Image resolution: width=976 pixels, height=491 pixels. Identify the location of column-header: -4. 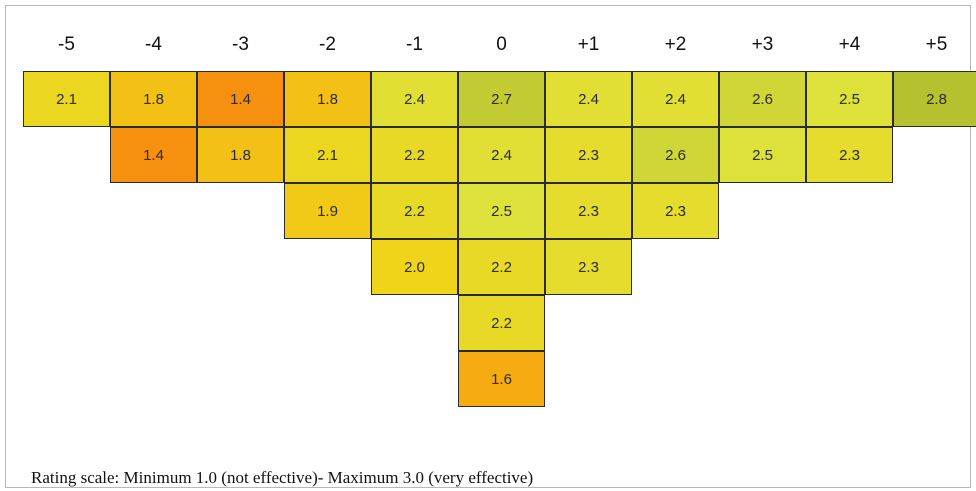
(153, 44).